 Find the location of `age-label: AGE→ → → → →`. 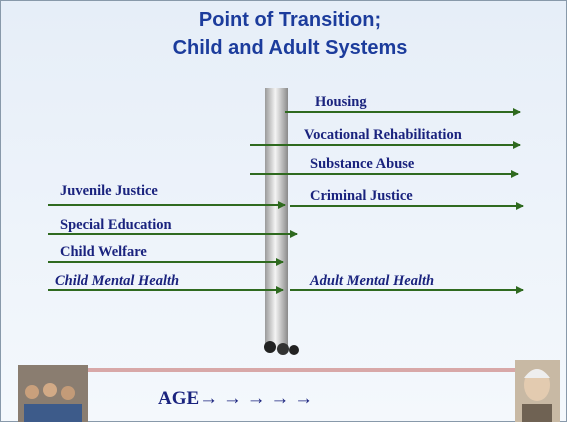

age-label: AGE→ → → → → is located at coordinates (235, 398).